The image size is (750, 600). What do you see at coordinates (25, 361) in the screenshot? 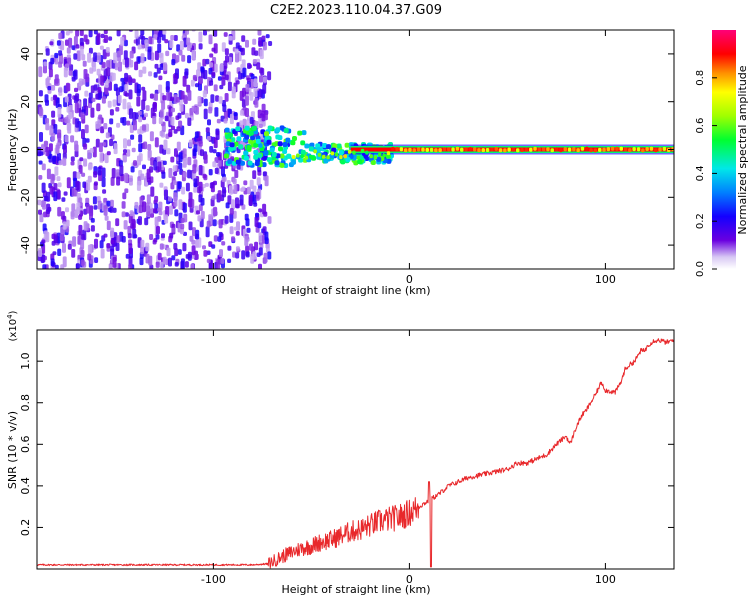
I see `y-tick-label: 1.0` at bounding box center [25, 361].